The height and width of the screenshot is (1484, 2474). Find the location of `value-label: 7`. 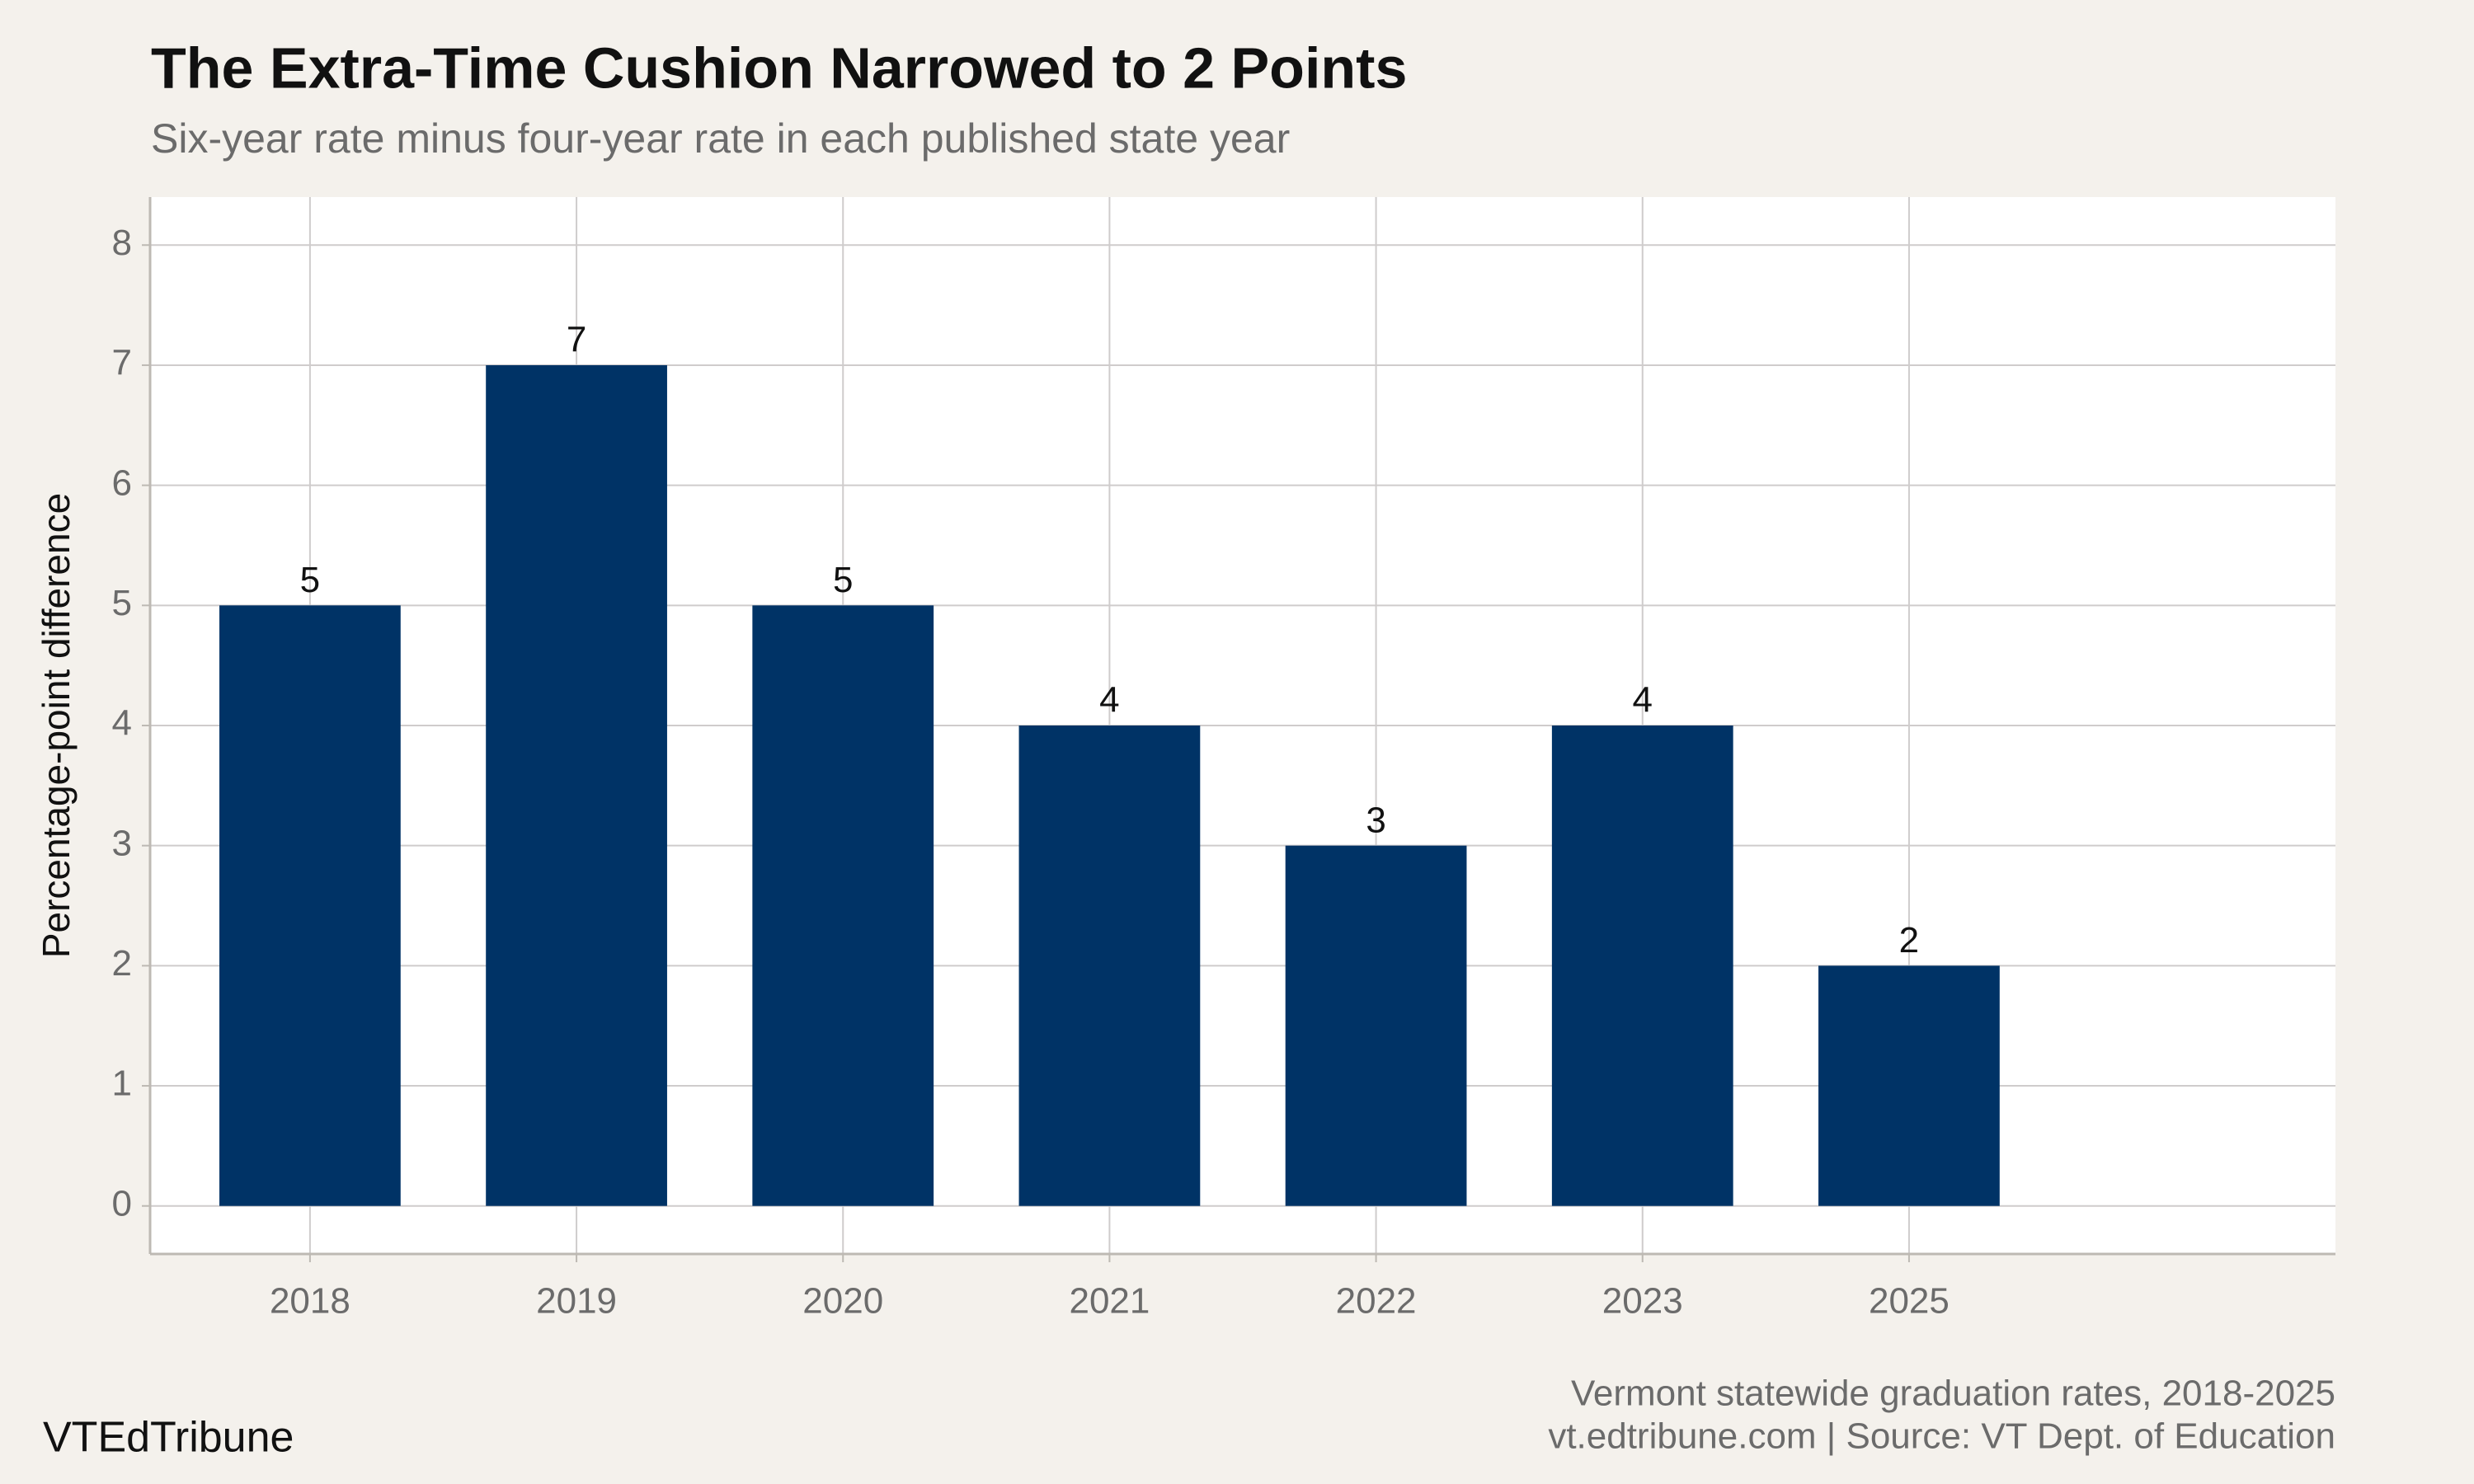

value-label: 7 is located at coordinates (576, 340).